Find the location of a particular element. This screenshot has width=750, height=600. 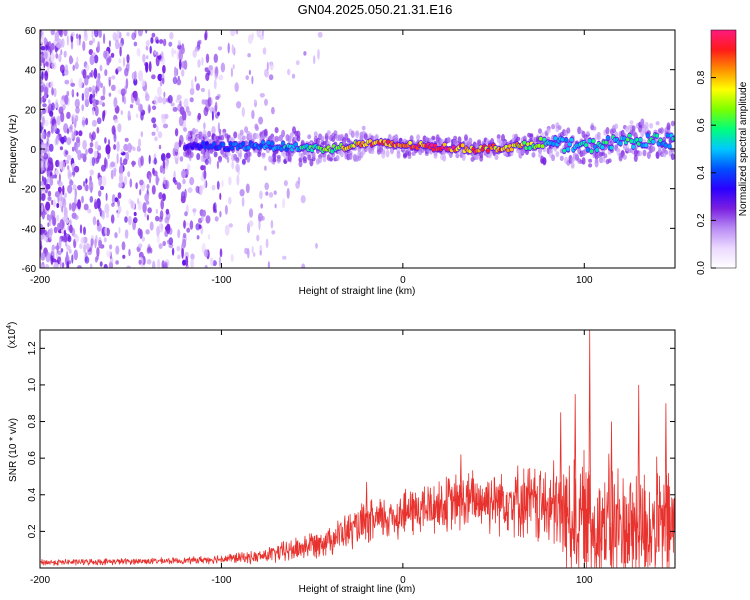

y-tick-label: 20 is located at coordinates (31, 110).